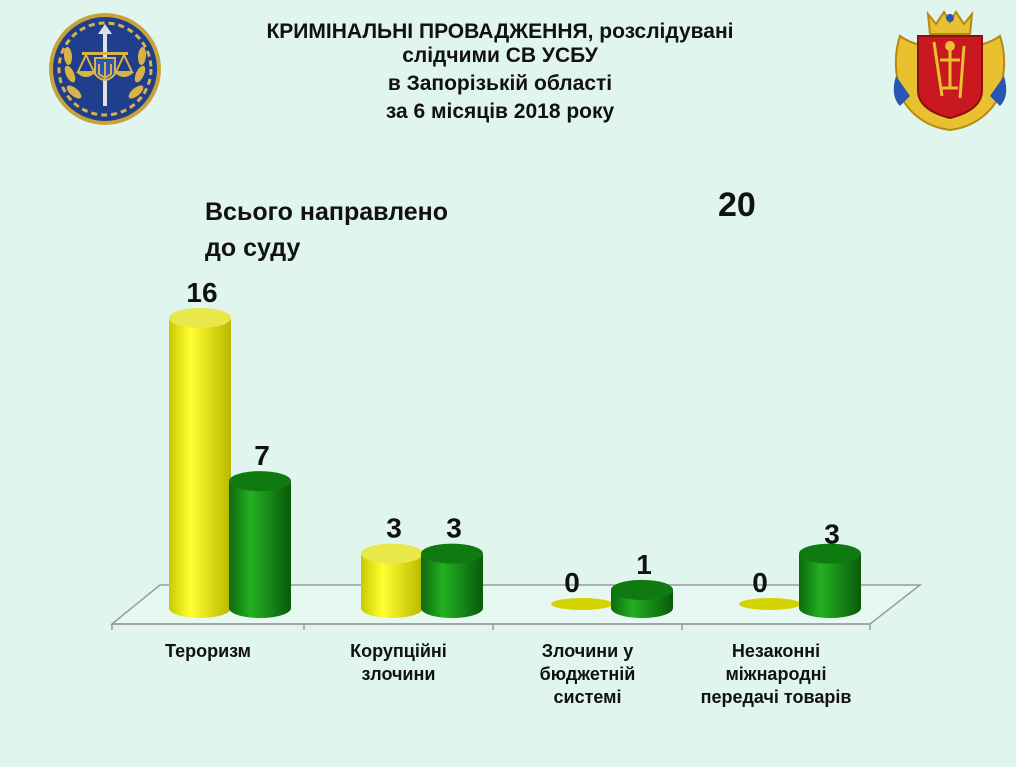  I want to click on category-label: Злочини у, so click(588, 651).